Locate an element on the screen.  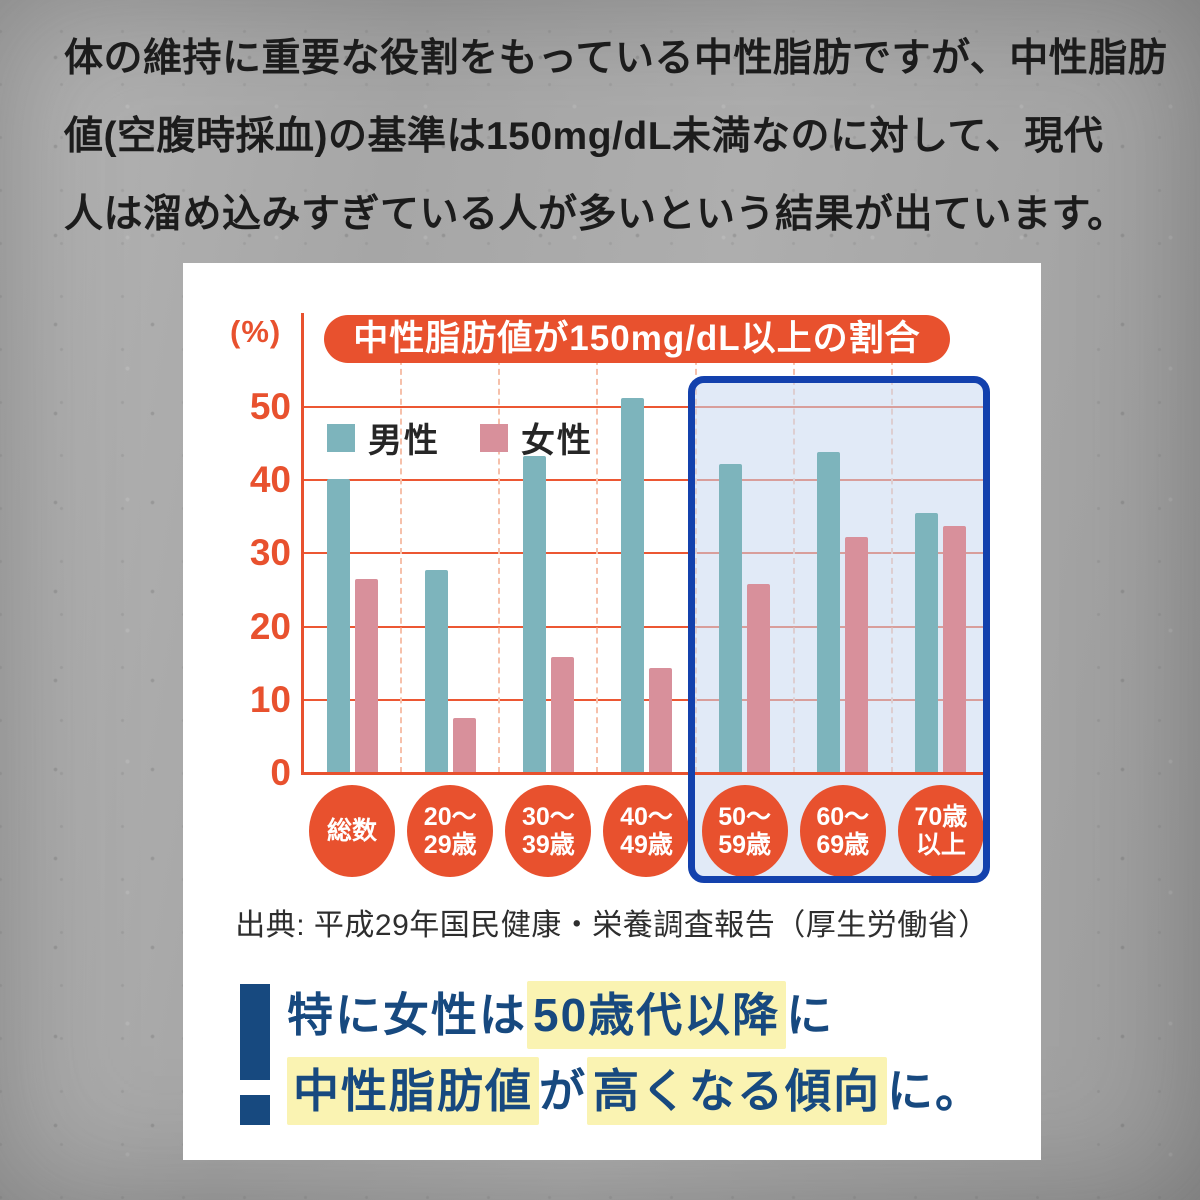
callout-highlighted-text: 50歳代以降 is located at coordinates (657, 1015).